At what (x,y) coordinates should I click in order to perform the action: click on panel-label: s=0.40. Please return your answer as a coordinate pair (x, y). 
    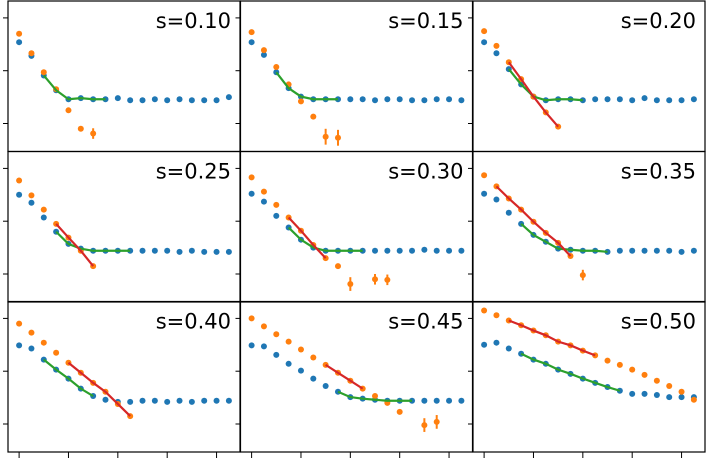
    Looking at the image, I should click on (193, 322).